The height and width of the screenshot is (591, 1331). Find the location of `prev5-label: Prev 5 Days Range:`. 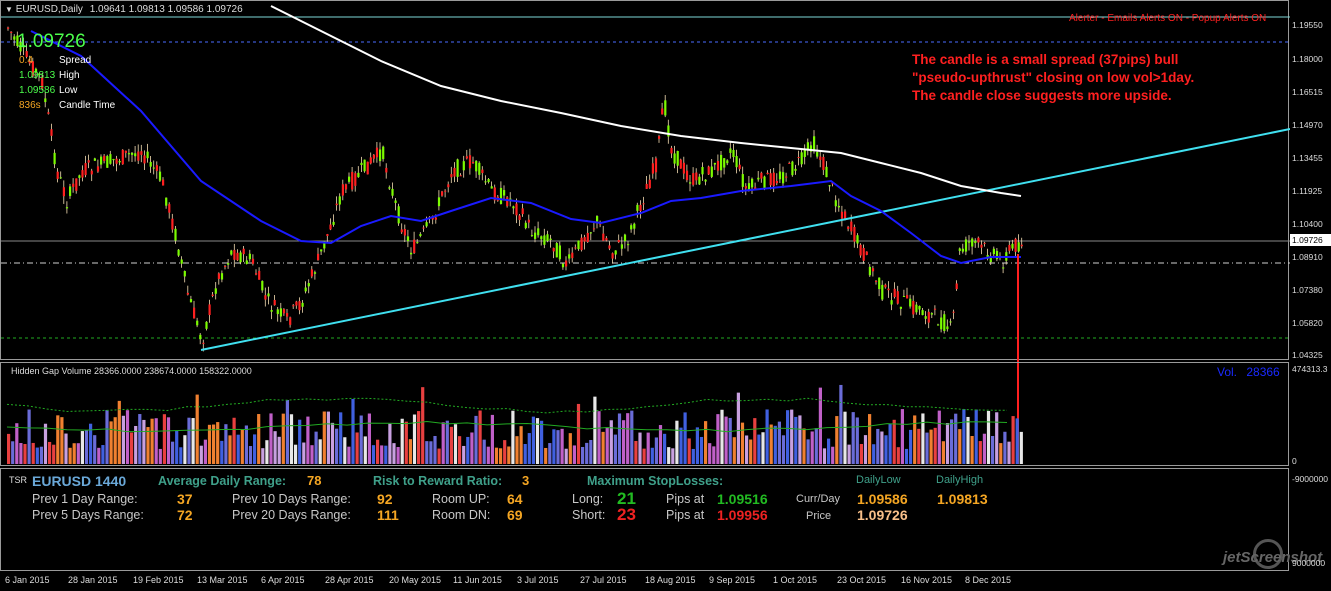

prev5-label: Prev 5 Days Range: is located at coordinates (88, 515).